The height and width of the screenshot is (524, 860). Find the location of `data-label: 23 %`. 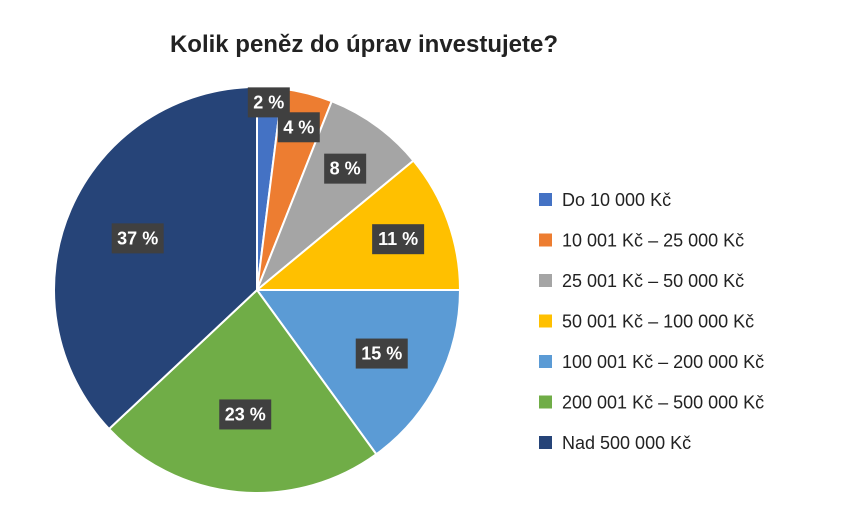

data-label: 23 % is located at coordinates (245, 414).